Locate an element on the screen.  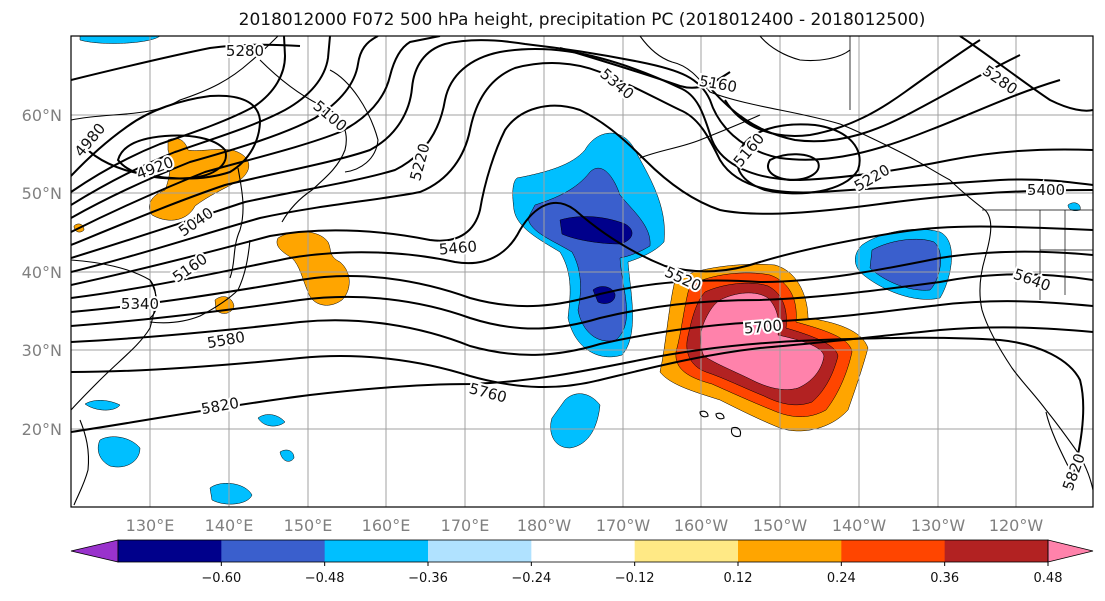
lon-label: 160°E is located at coordinates (386, 525).